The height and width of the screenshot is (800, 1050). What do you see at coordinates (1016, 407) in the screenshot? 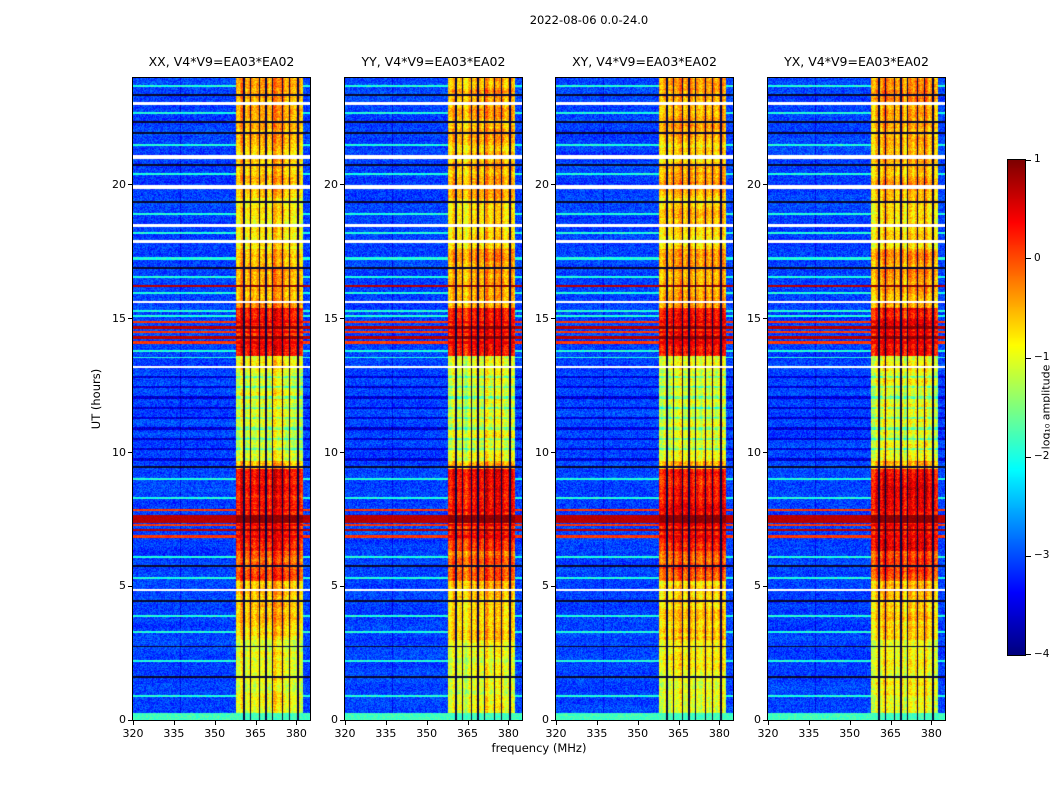
I see `colorbar-canvas` at bounding box center [1016, 407].